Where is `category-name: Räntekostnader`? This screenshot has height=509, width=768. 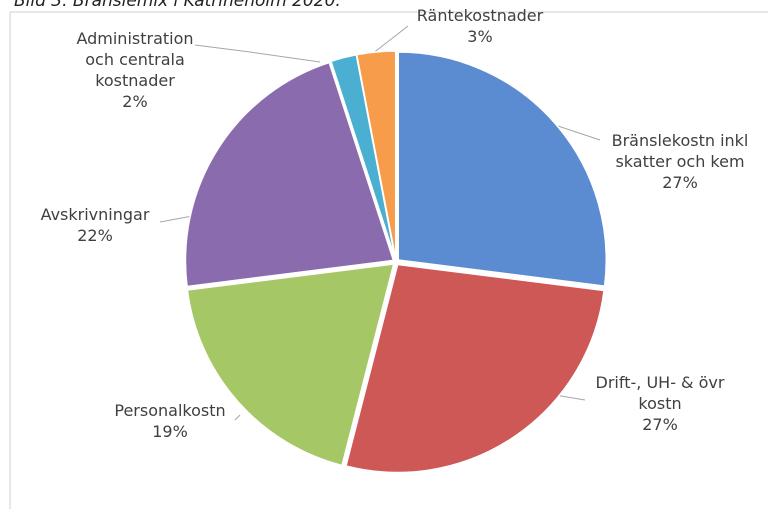
category-name: Räntekostnader is located at coordinates (480, 15).